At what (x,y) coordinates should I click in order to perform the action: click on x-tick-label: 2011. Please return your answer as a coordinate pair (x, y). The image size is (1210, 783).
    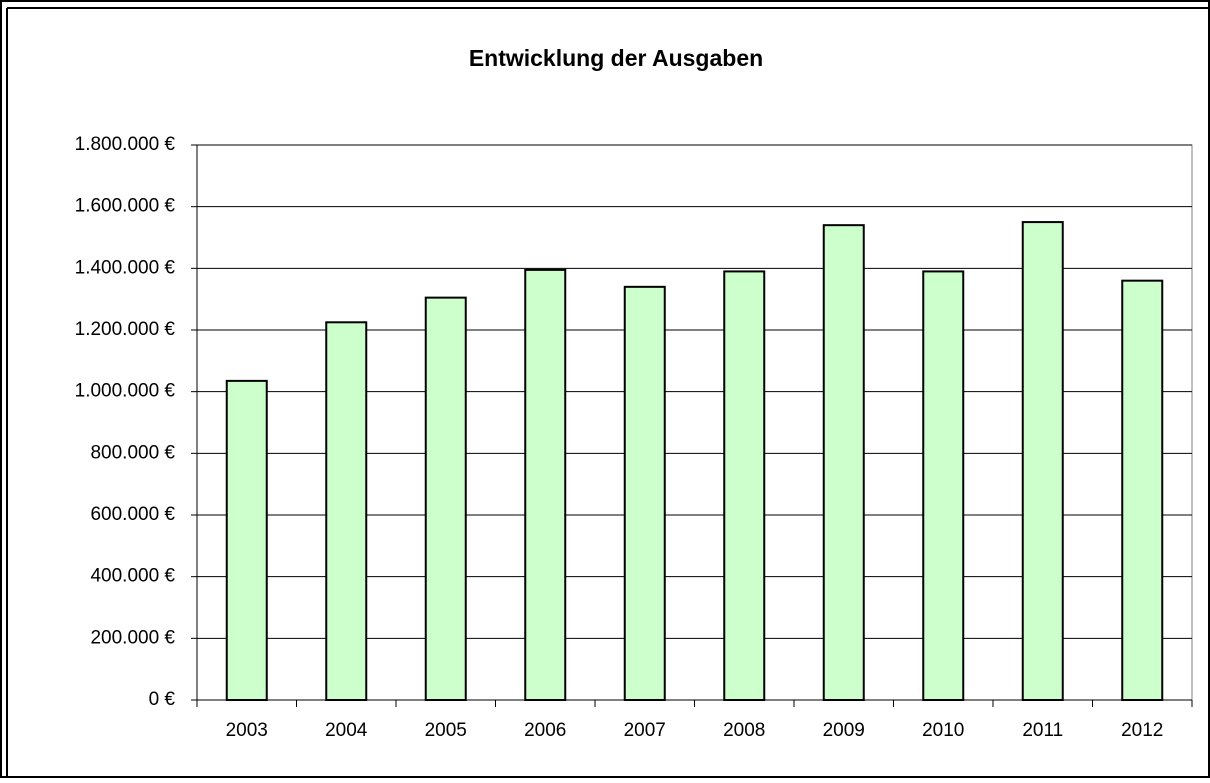
    Looking at the image, I should click on (1042, 730).